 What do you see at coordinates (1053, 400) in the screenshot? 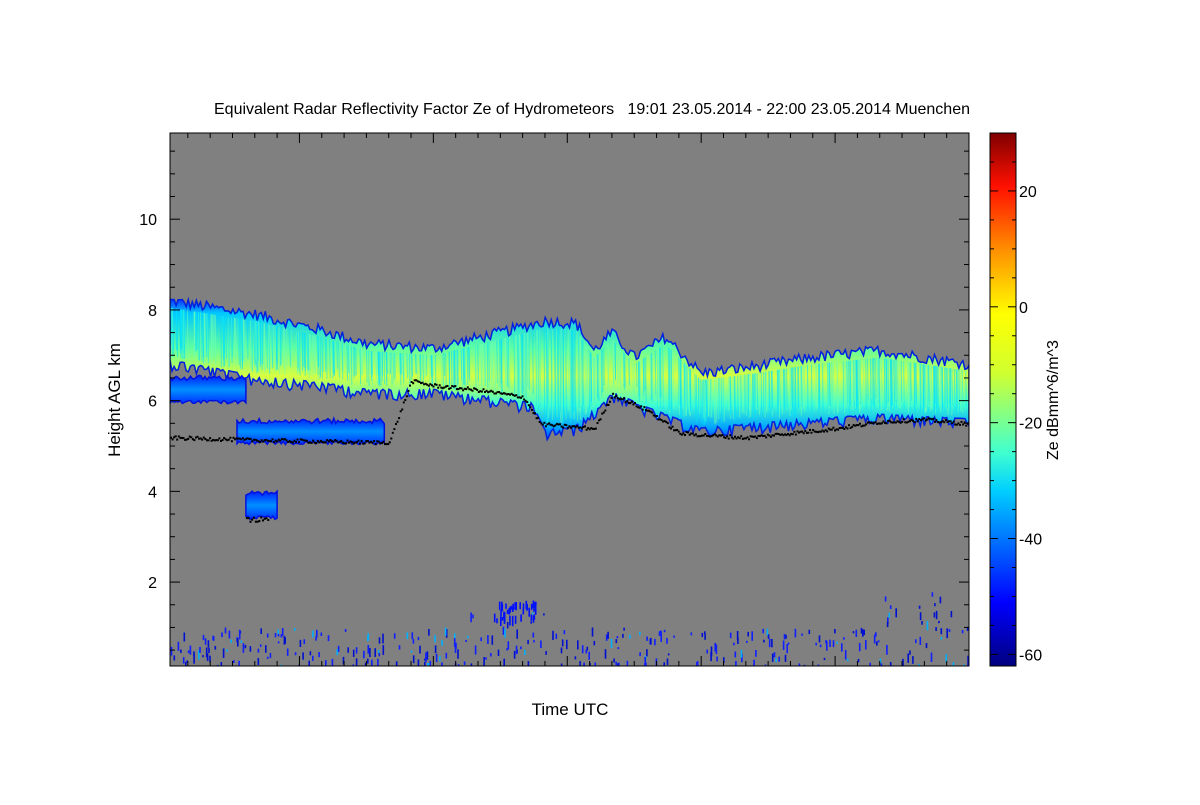
I see `colorbar-label: Ze dBmm^6/m^3` at bounding box center [1053, 400].